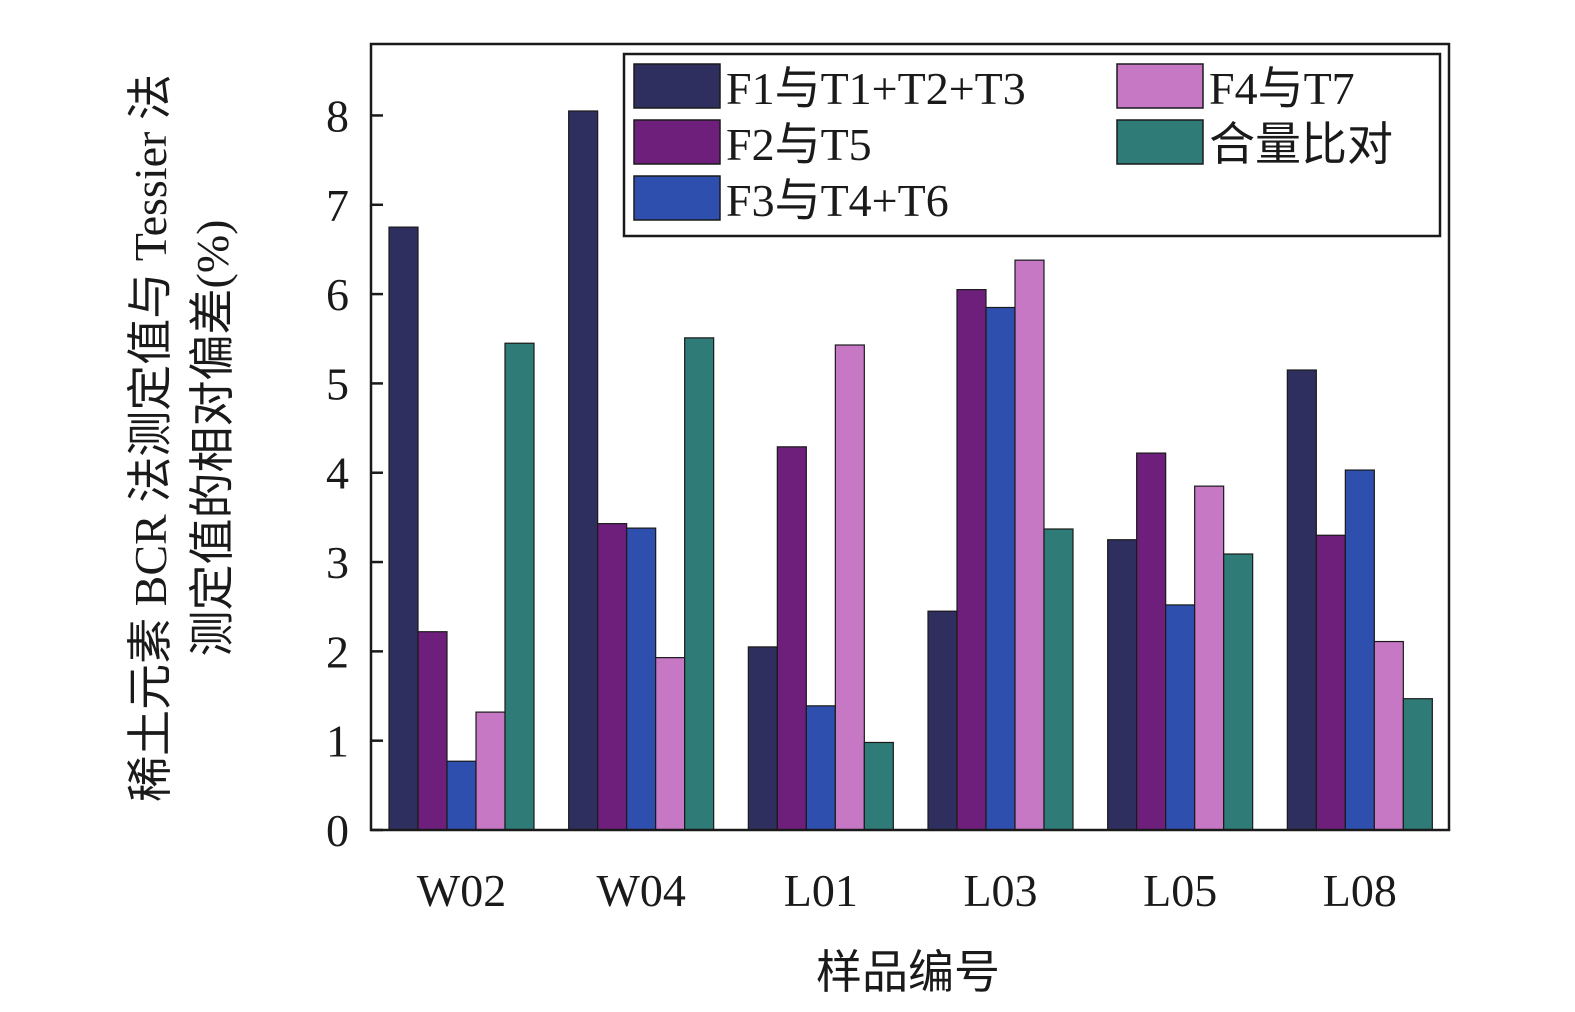 The width and height of the screenshot is (1575, 1012). I want to click on y-axis-title: 稀土元素 BCR 法测定值与 Tessier 法, so click(150, 438).